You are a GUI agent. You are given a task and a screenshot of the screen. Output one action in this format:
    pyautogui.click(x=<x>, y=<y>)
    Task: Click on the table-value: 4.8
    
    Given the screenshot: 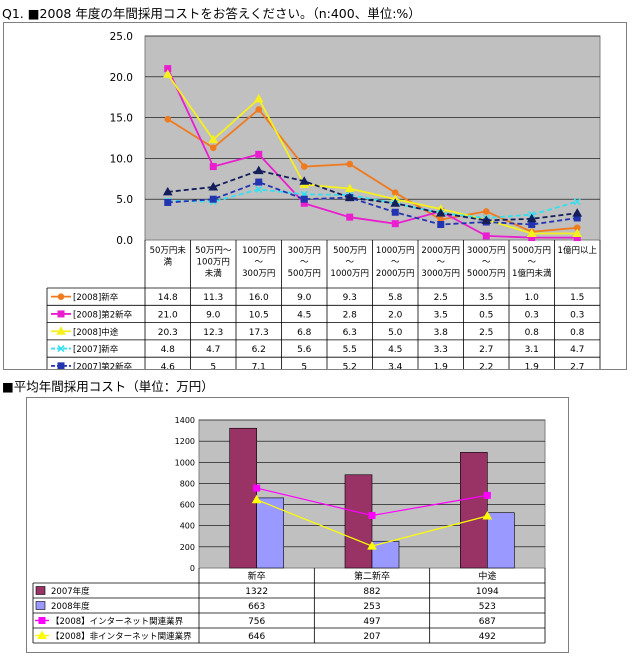 What is the action you would take?
    pyautogui.click(x=168, y=350)
    